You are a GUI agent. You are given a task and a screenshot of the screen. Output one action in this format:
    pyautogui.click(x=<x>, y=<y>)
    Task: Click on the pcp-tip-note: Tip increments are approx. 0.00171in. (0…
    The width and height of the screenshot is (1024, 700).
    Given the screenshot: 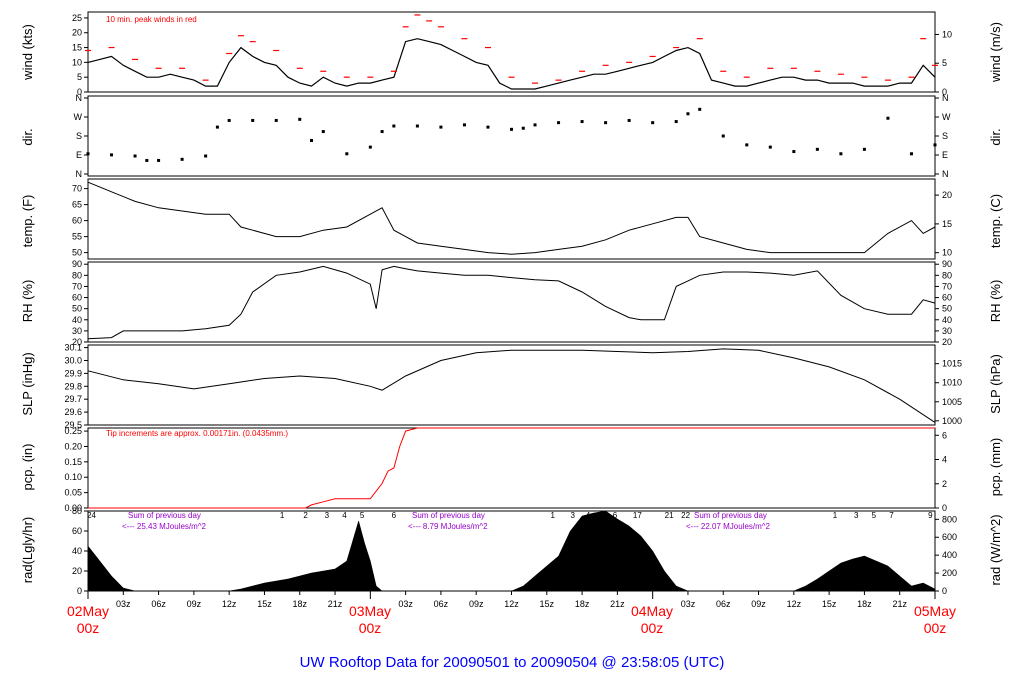 What is the action you would take?
    pyautogui.click(x=197, y=433)
    